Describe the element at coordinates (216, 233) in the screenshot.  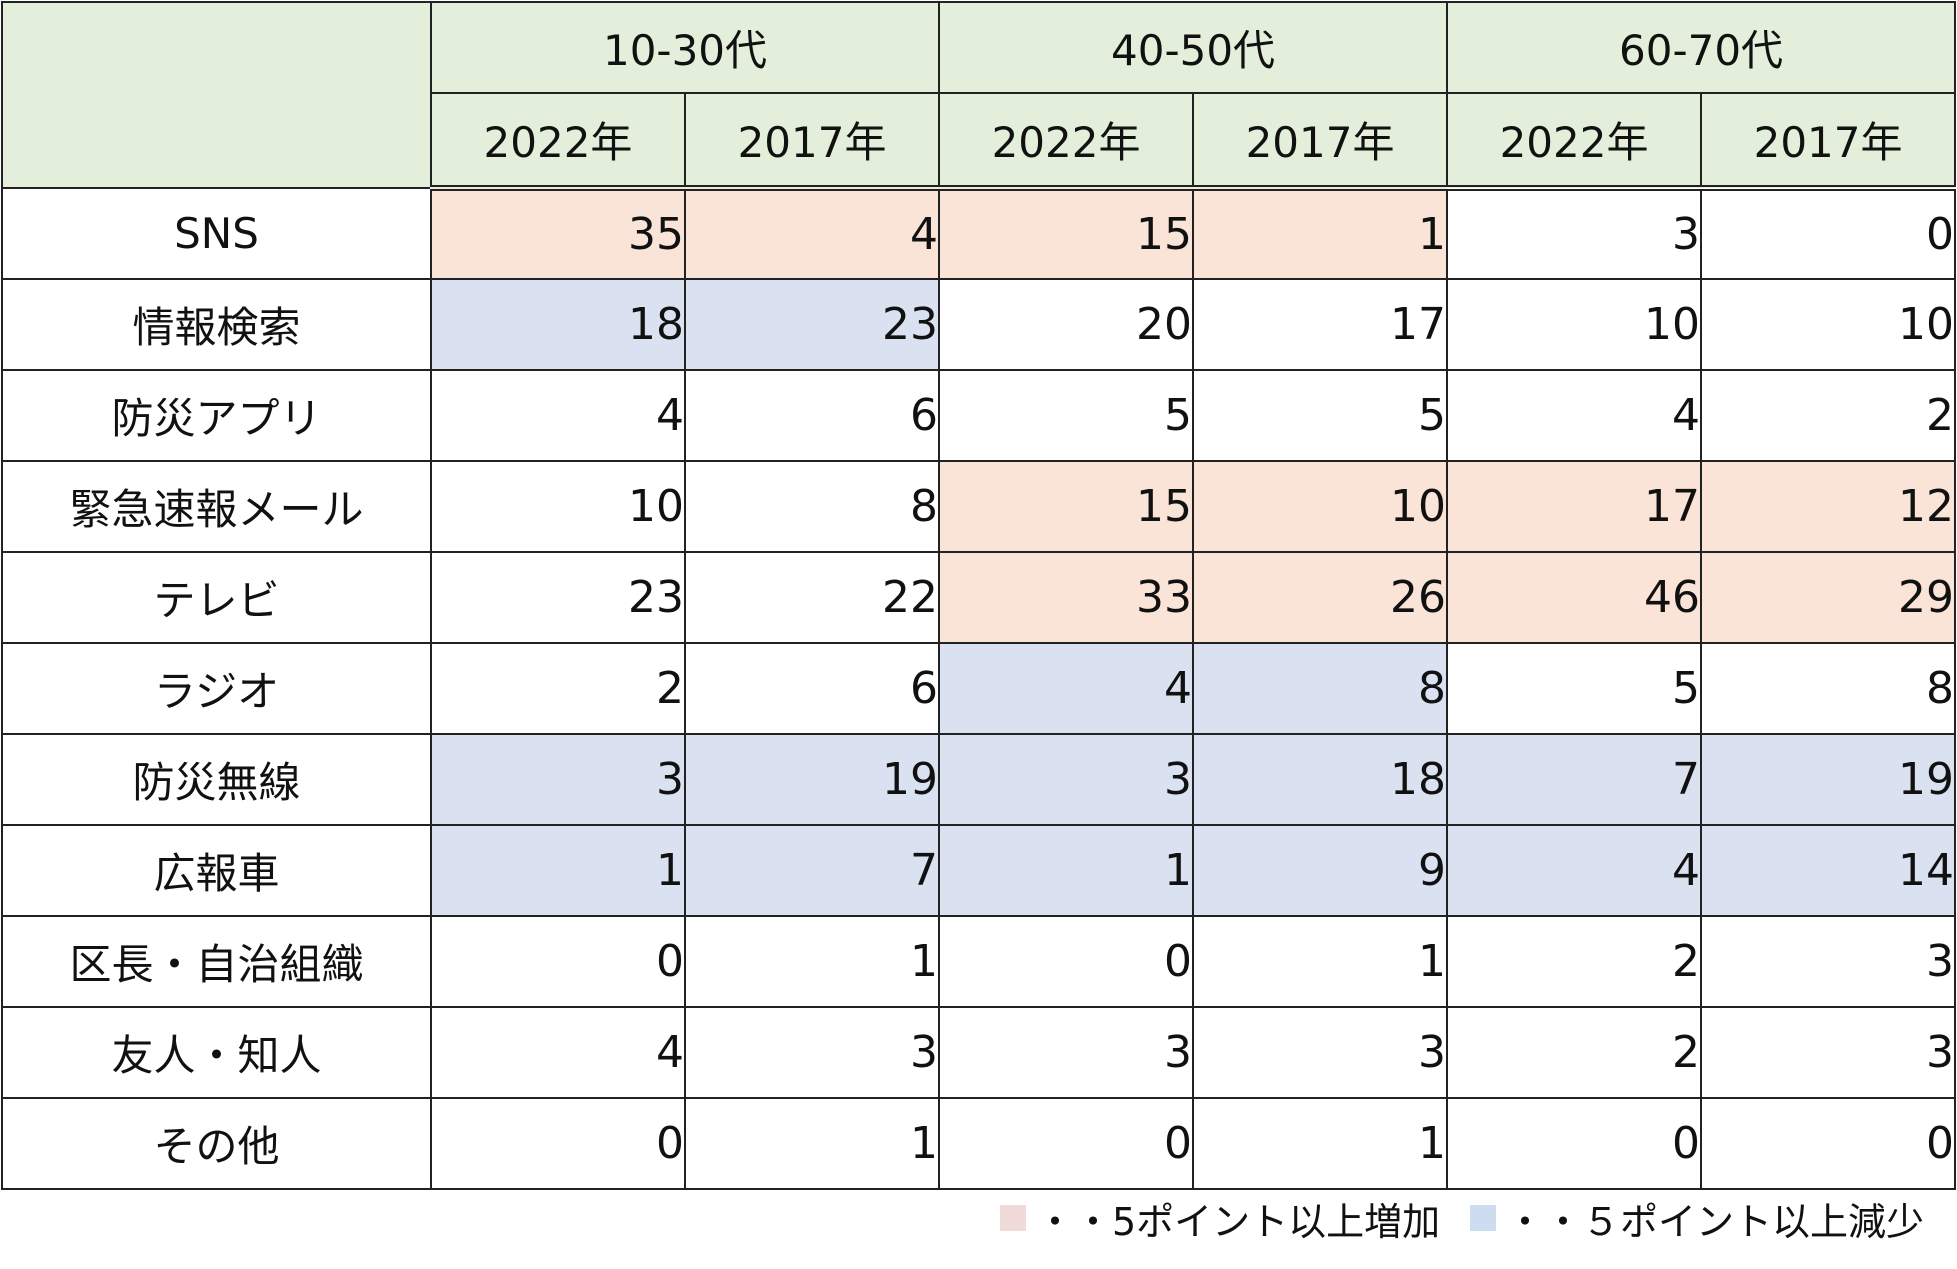
I see `row-label: SNS` at that location.